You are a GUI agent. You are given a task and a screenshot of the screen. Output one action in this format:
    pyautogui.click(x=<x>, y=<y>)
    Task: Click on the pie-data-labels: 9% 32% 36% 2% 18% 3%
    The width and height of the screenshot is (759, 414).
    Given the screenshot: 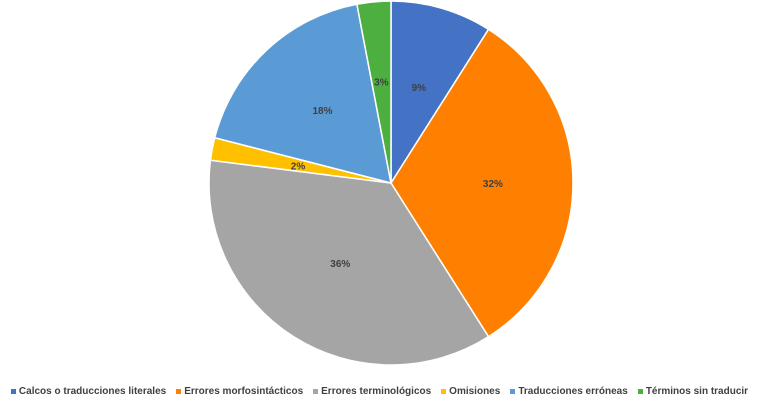 What is the action you would take?
    pyautogui.click(x=397, y=174)
    